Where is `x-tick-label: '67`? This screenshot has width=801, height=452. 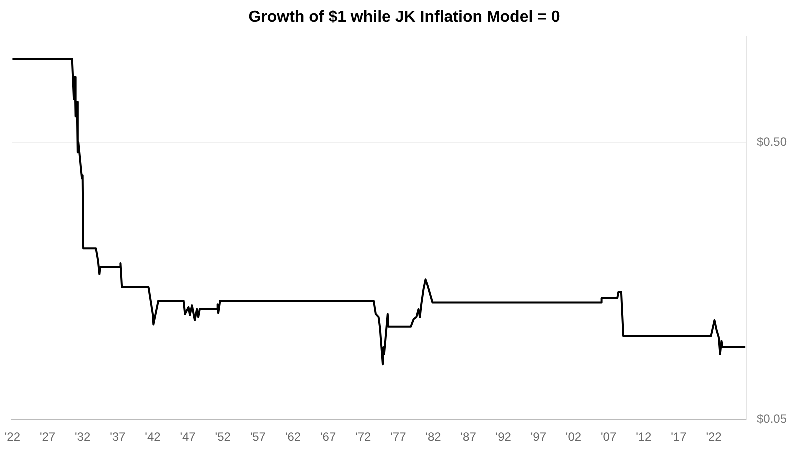
x-tick-label: '67 is located at coordinates (328, 437).